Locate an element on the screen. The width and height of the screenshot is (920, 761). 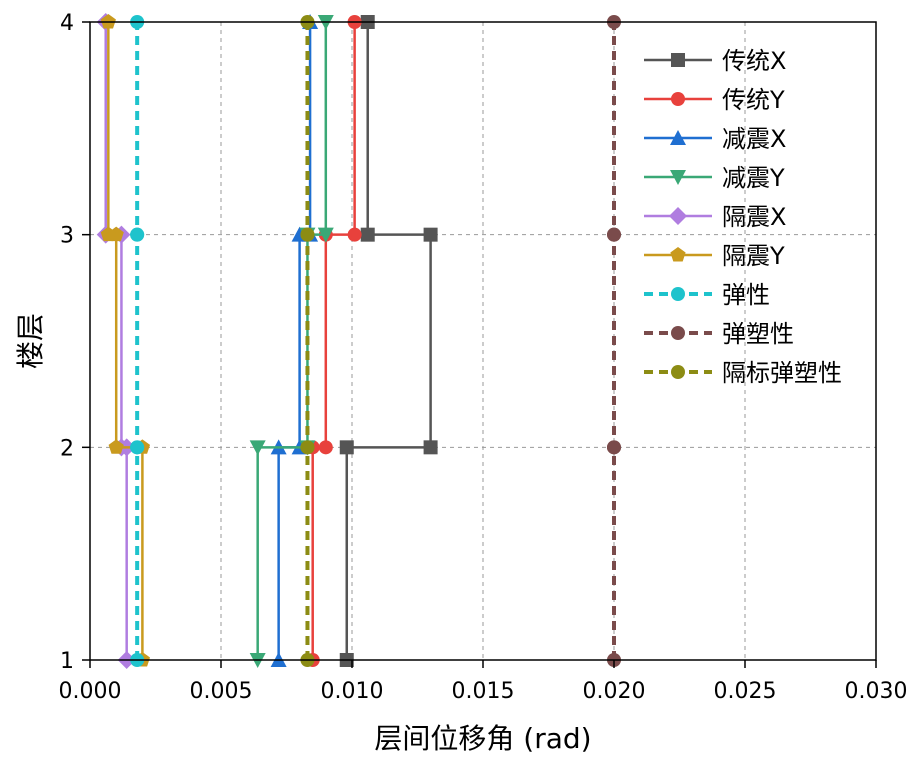
x-tick-label: 0.005 is located at coordinates (221, 691).